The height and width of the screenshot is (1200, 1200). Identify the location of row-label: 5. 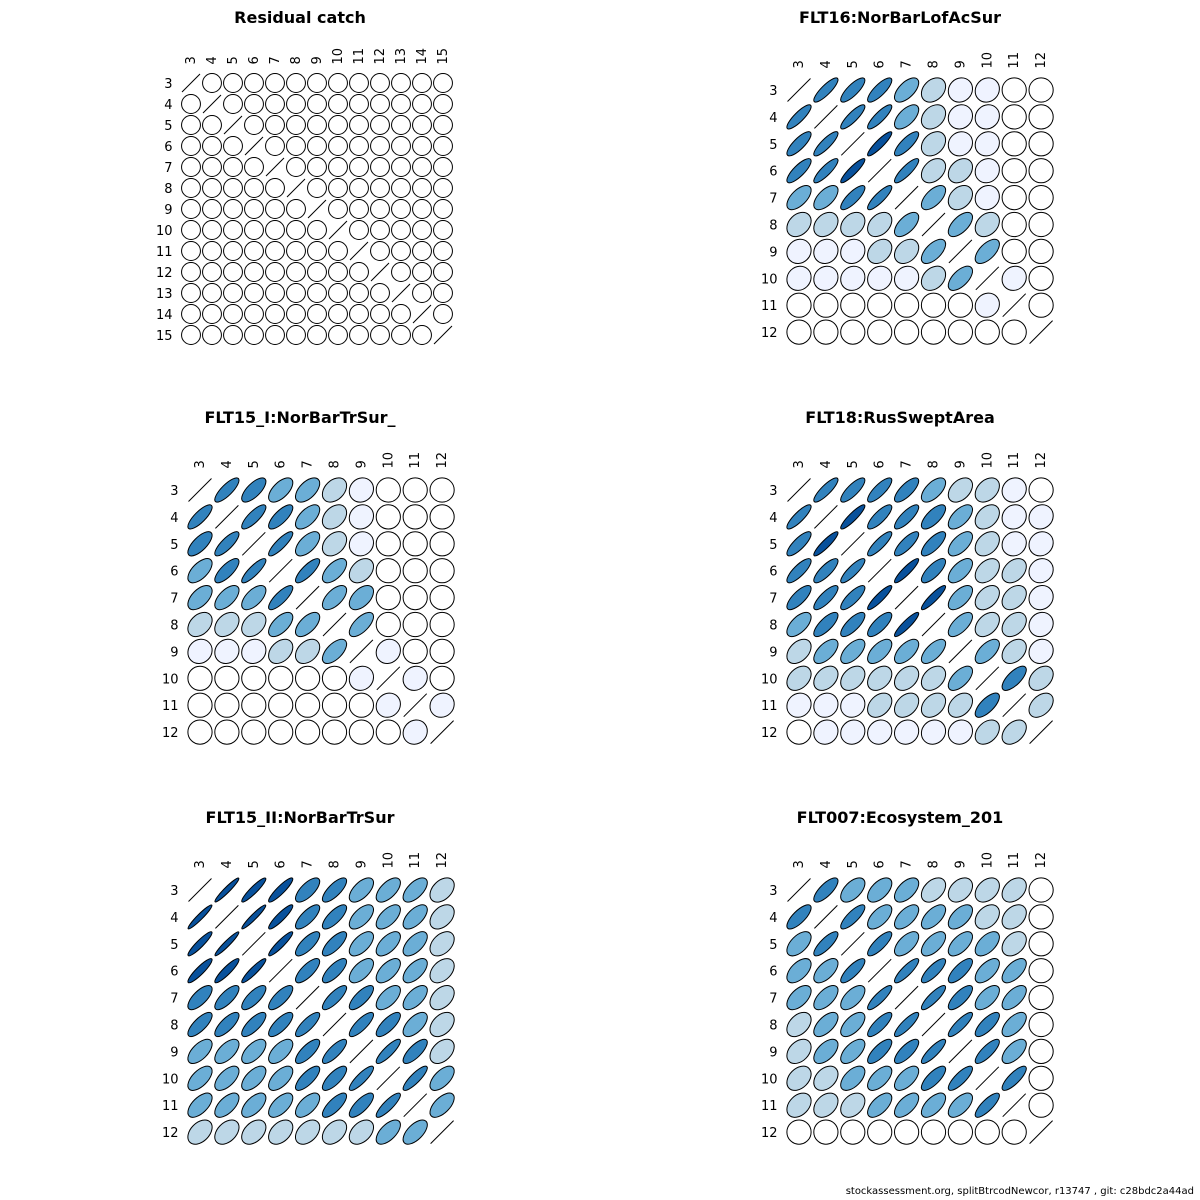
(174, 945).